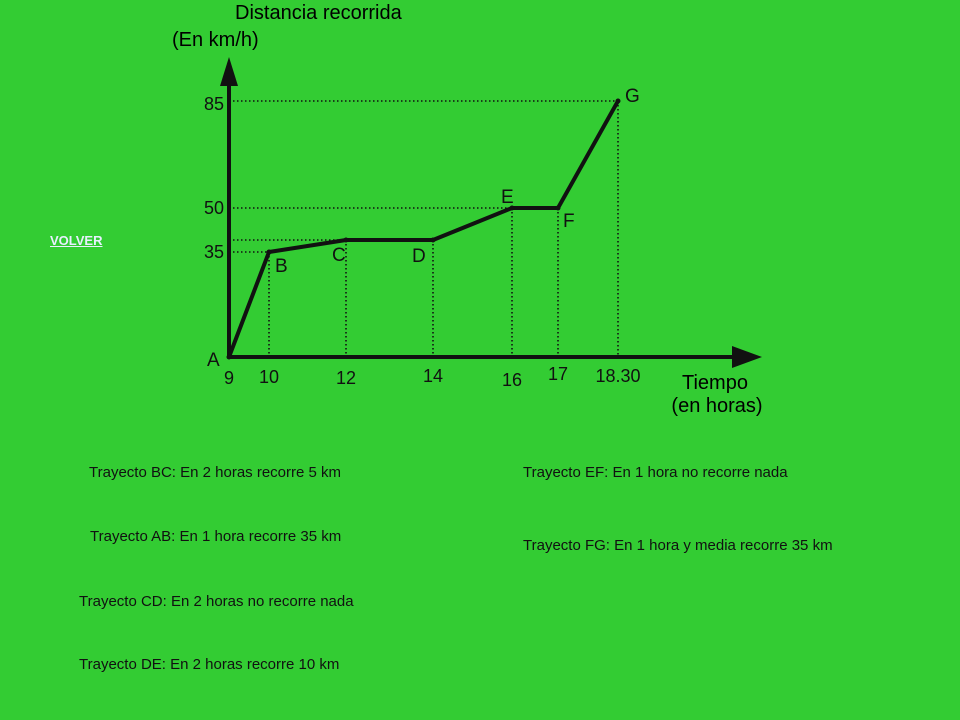 This screenshot has width=960, height=720. Describe the element at coordinates (419, 256) in the screenshot. I see `point-label-d: D` at that location.